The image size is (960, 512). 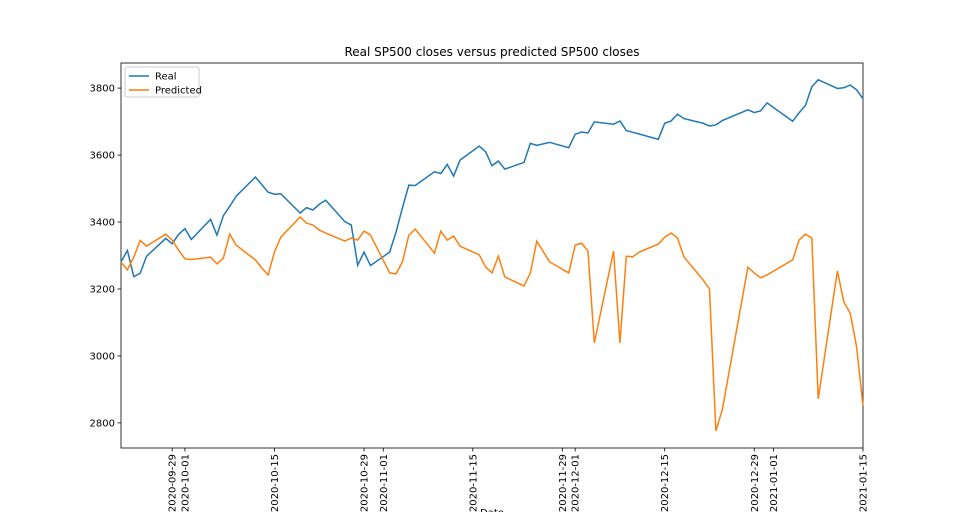 I want to click on legend: Real Predicted, so click(x=163, y=82).